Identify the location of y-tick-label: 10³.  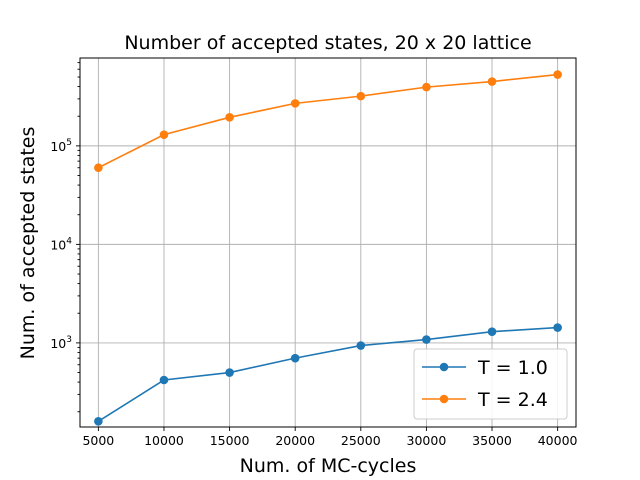
(61, 343).